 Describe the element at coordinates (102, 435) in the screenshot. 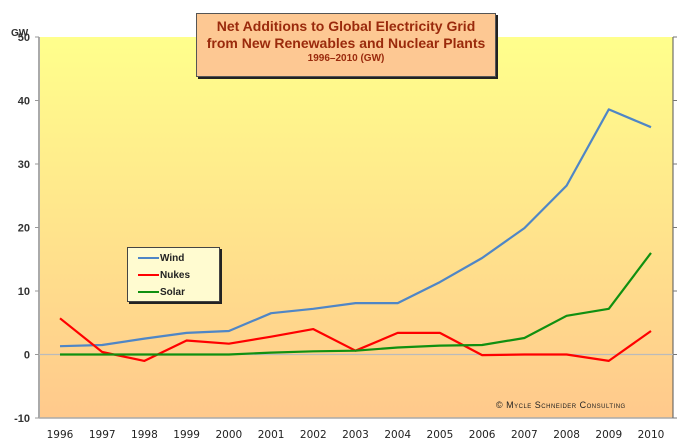

I see `x-tick-label: 1997` at that location.